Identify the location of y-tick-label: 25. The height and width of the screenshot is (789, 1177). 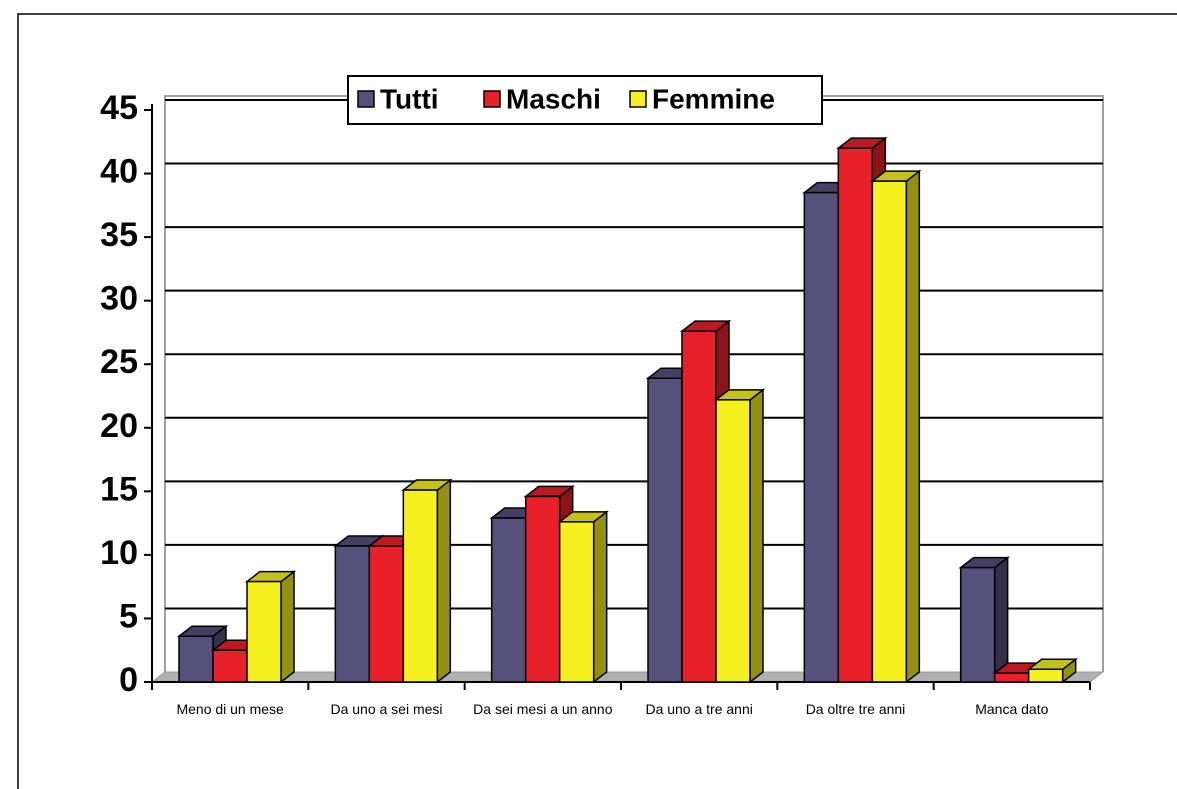
(119, 362).